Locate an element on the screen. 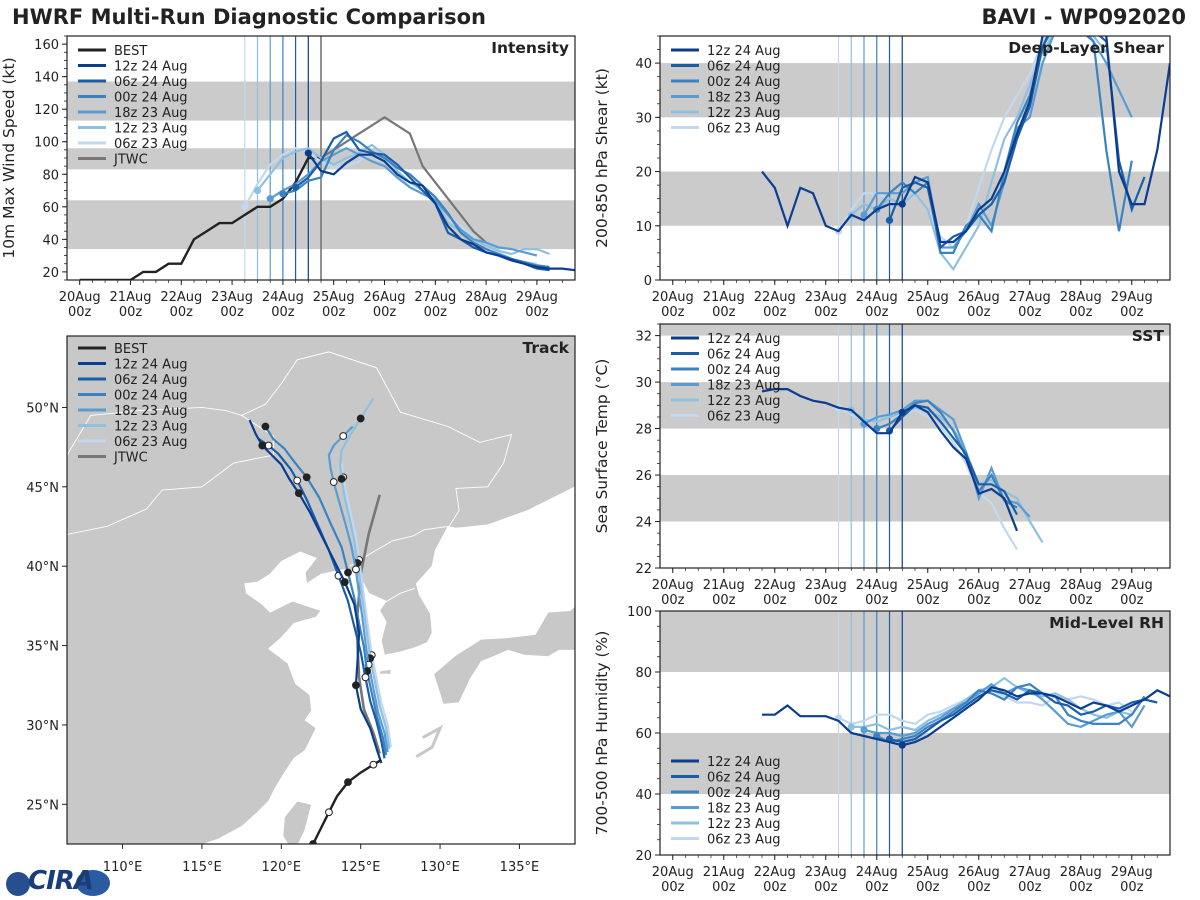  y-tick-label: 160 is located at coordinates (46, 45).